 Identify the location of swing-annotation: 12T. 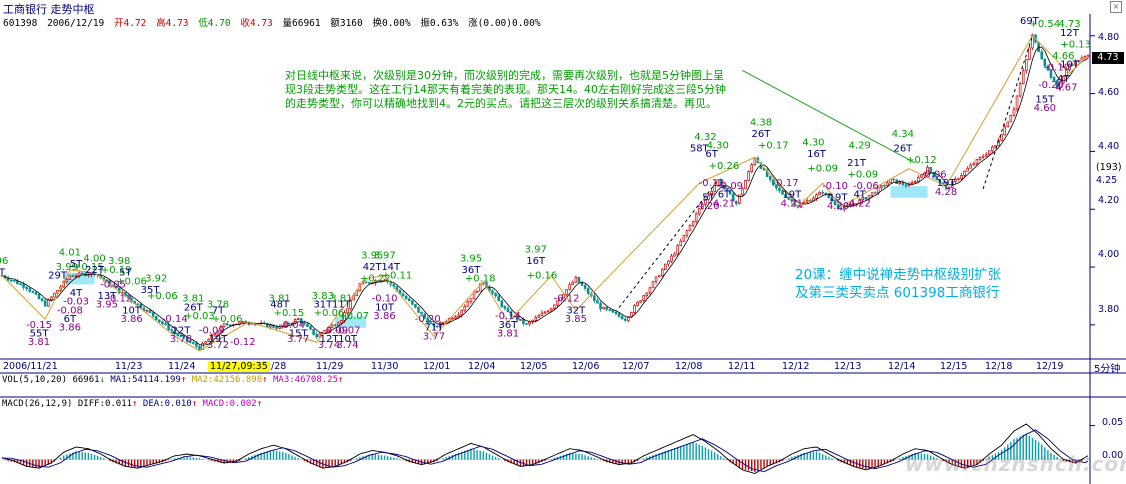
(1070, 33).